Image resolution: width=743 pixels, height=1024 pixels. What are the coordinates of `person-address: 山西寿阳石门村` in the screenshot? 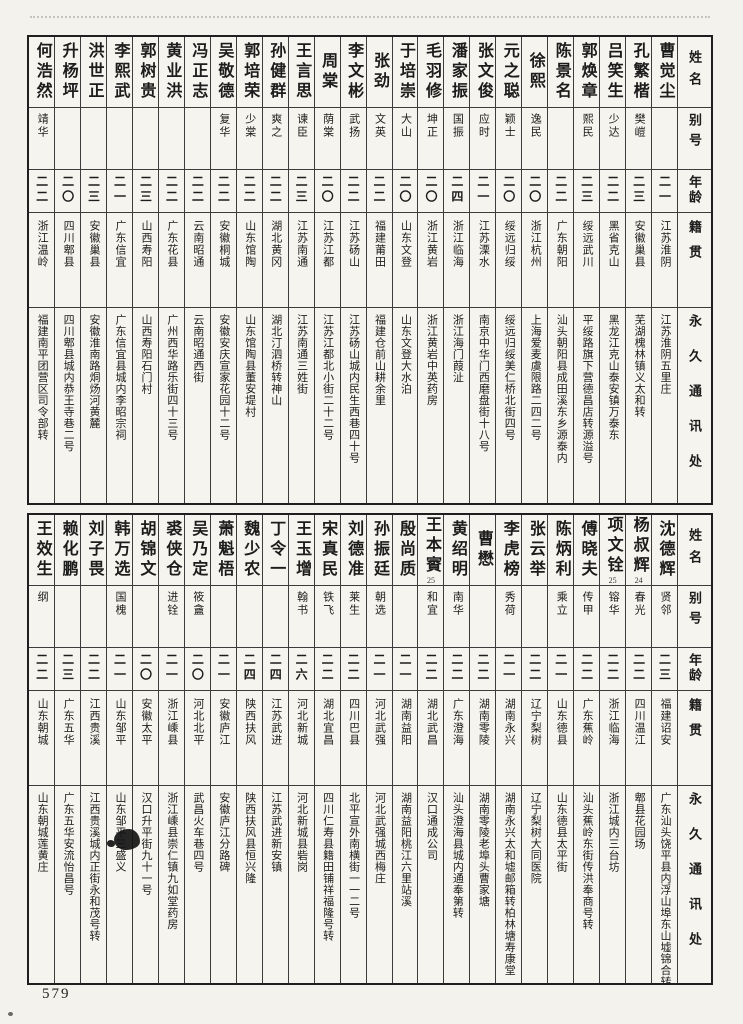 It's located at (145, 354).